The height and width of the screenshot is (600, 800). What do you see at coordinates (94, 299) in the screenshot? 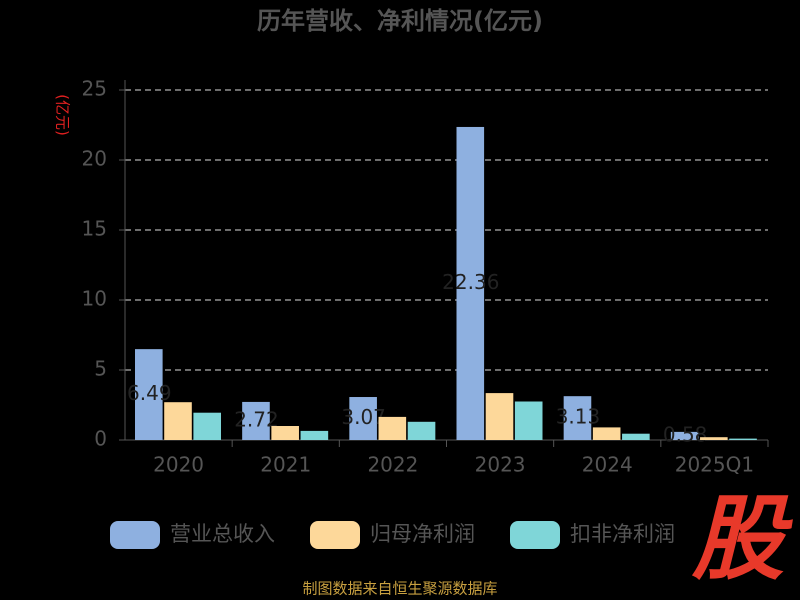
I see `y-tick-label: 10` at bounding box center [94, 299].